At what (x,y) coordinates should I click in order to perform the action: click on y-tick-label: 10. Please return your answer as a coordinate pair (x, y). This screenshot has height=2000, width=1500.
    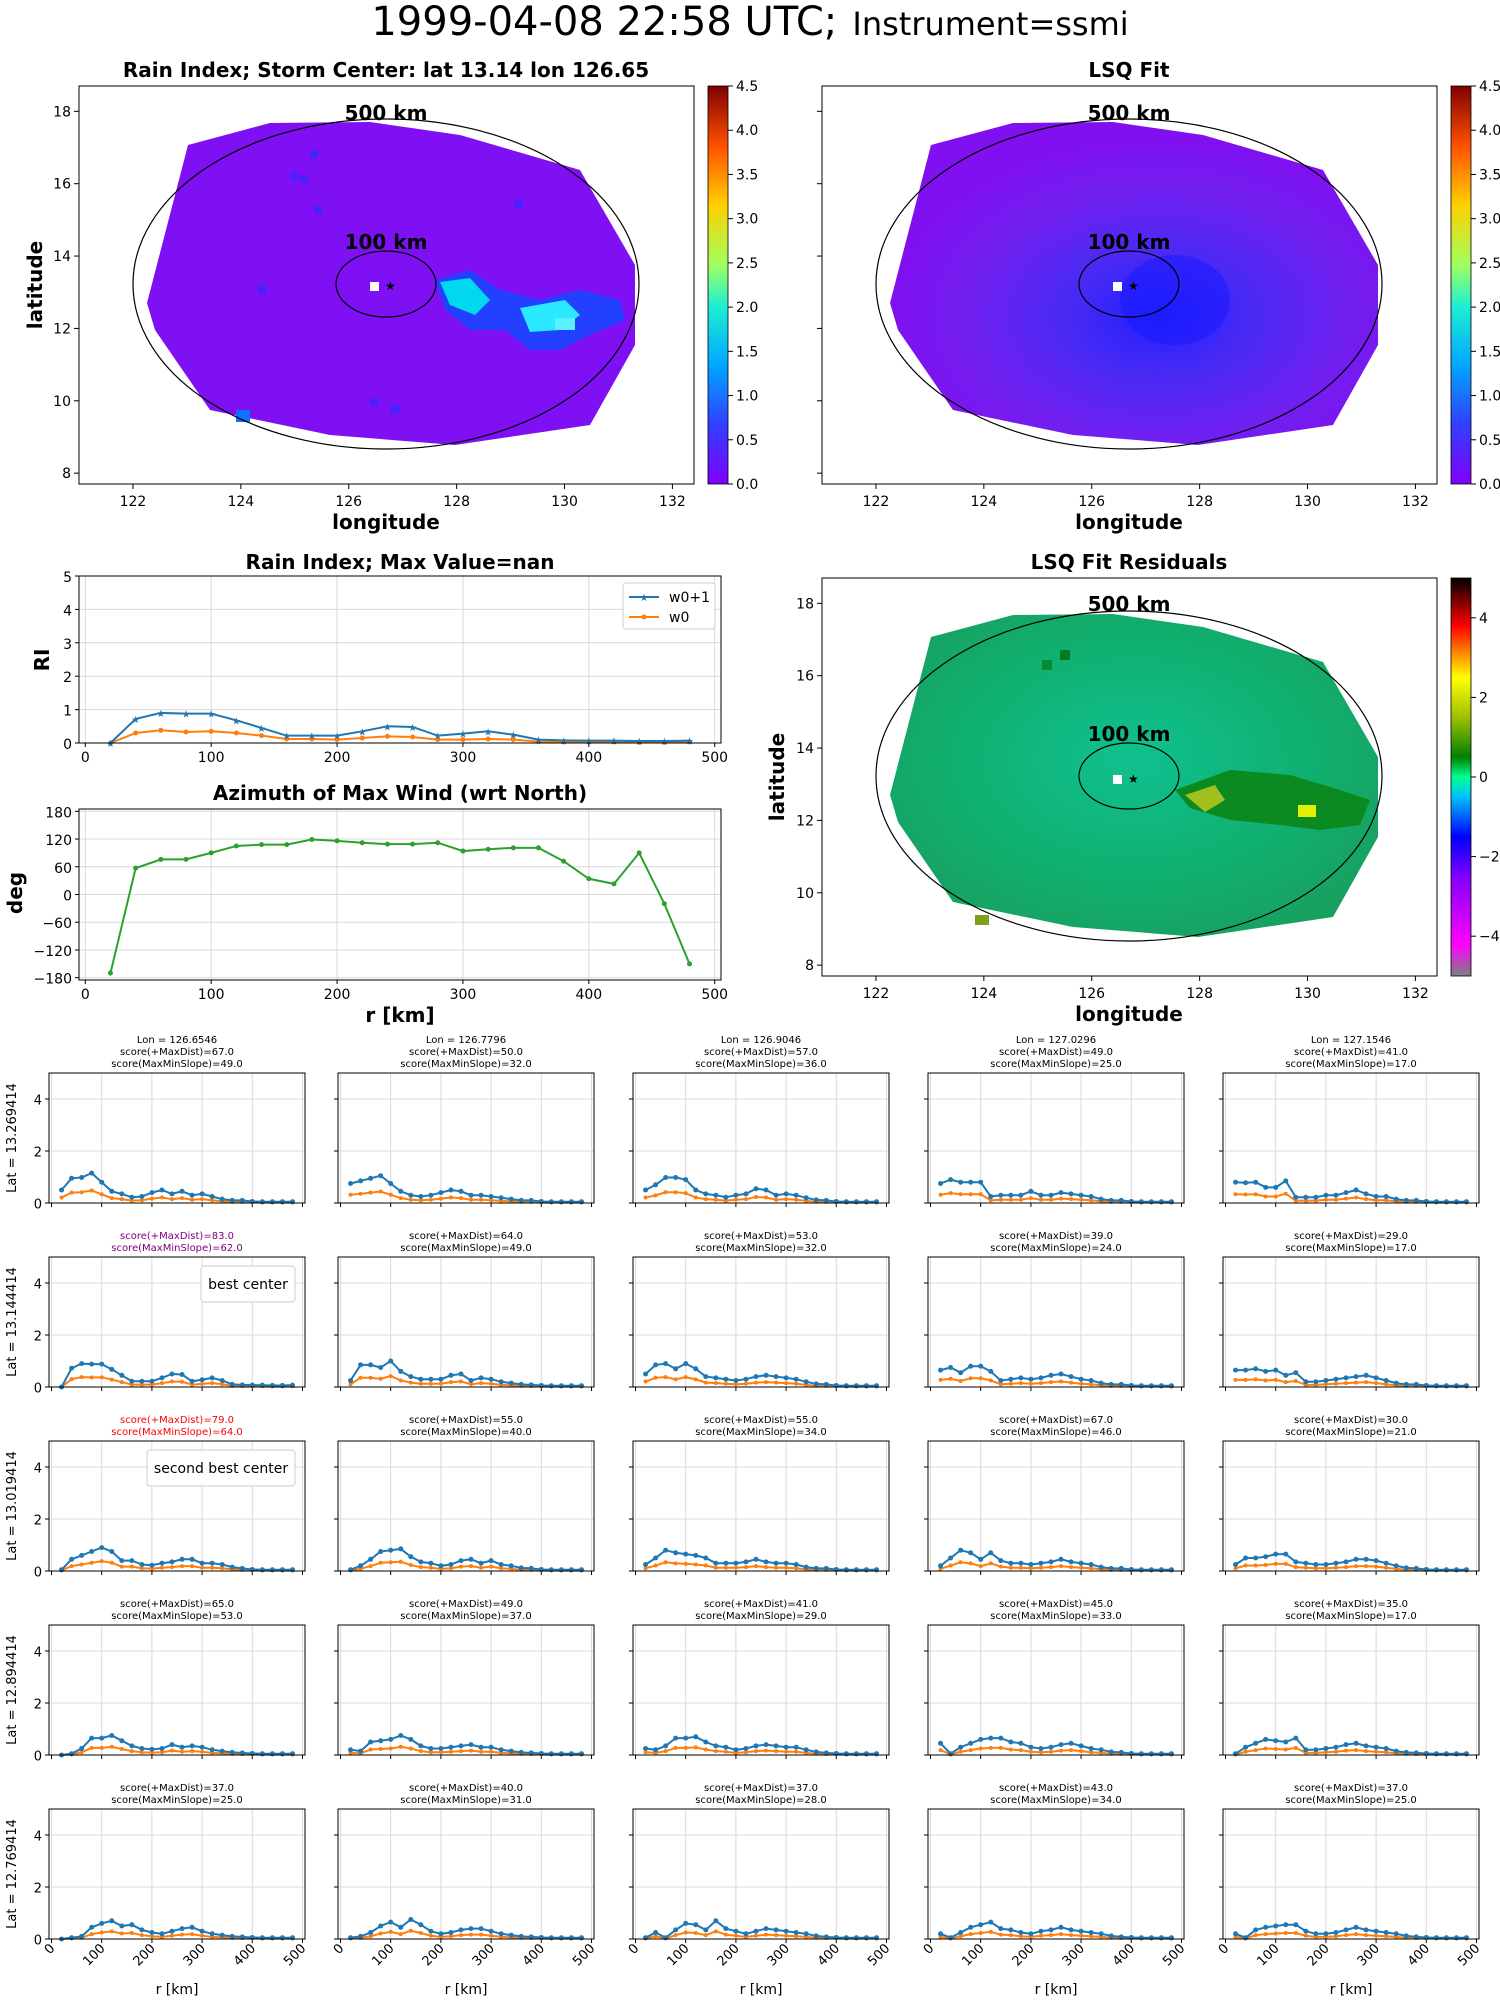
    Looking at the image, I should click on (805, 894).